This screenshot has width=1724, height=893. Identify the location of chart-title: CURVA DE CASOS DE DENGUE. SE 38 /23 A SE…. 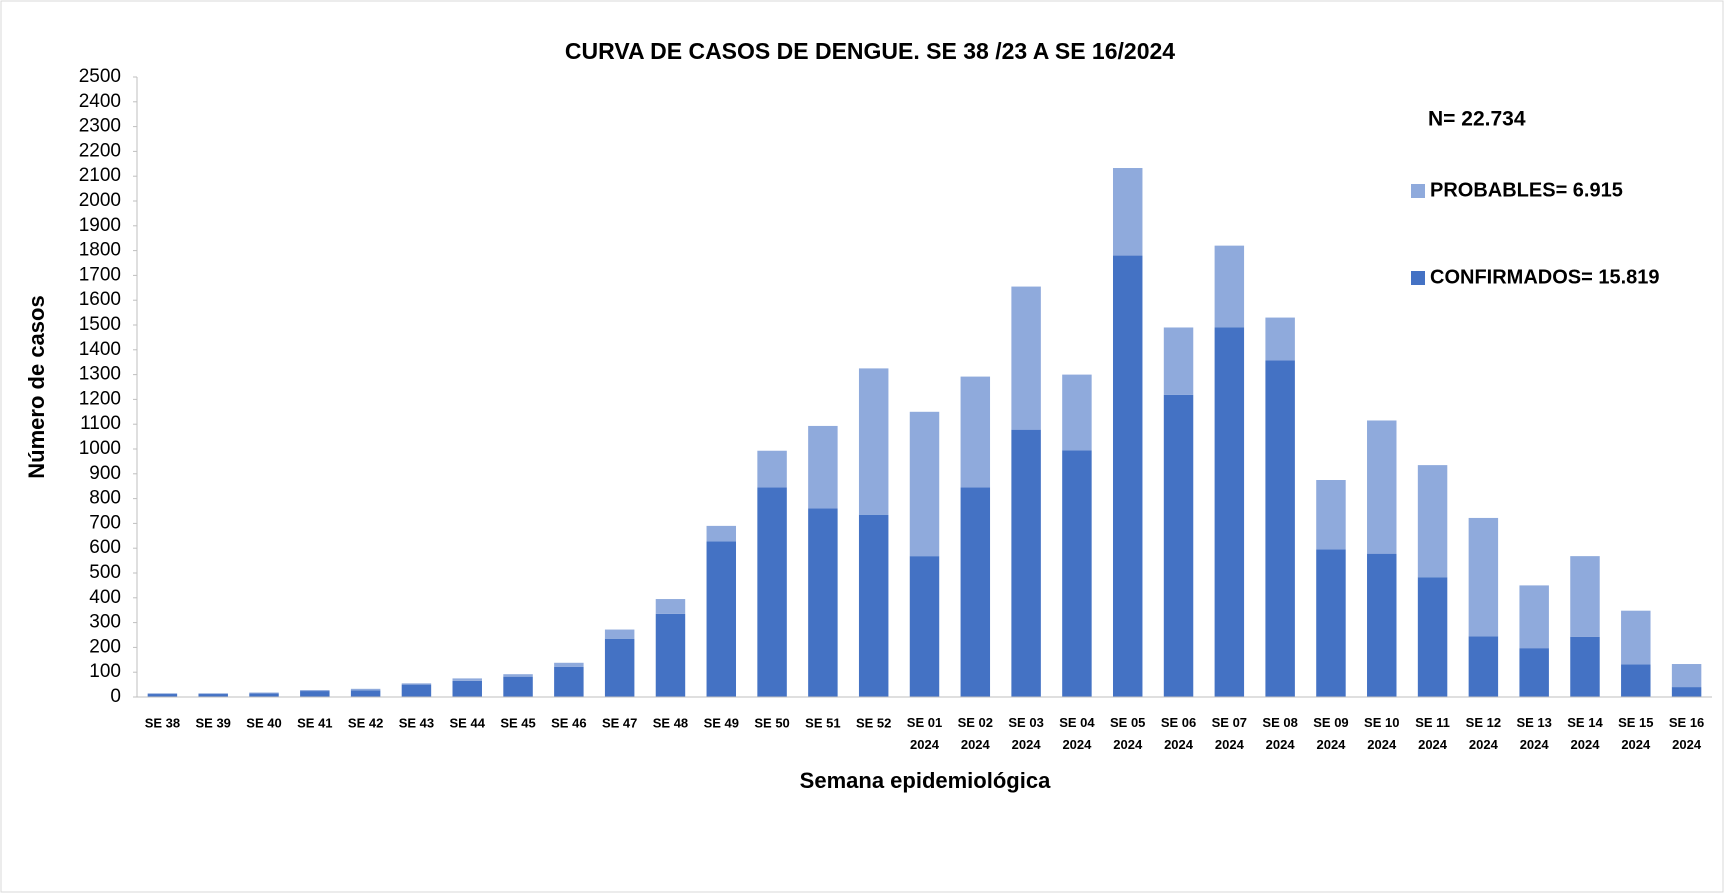
(870, 51).